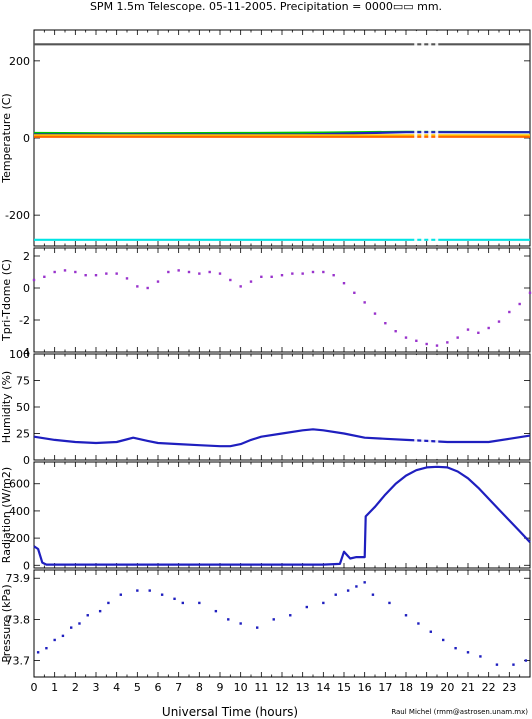  I want to click on x-tick-label: 4, so click(116, 687).